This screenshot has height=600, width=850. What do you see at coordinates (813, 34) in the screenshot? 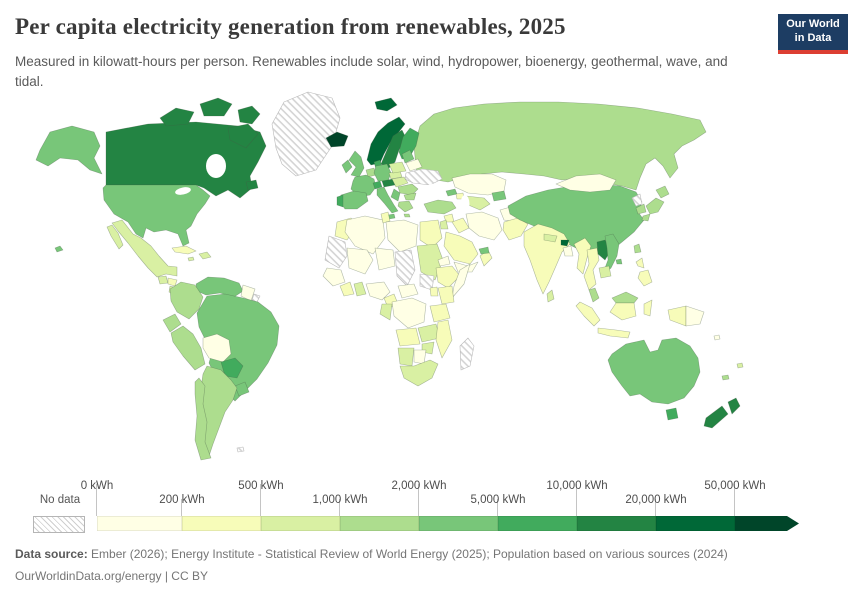
I see `owid-logo: Our World in Data` at bounding box center [813, 34].